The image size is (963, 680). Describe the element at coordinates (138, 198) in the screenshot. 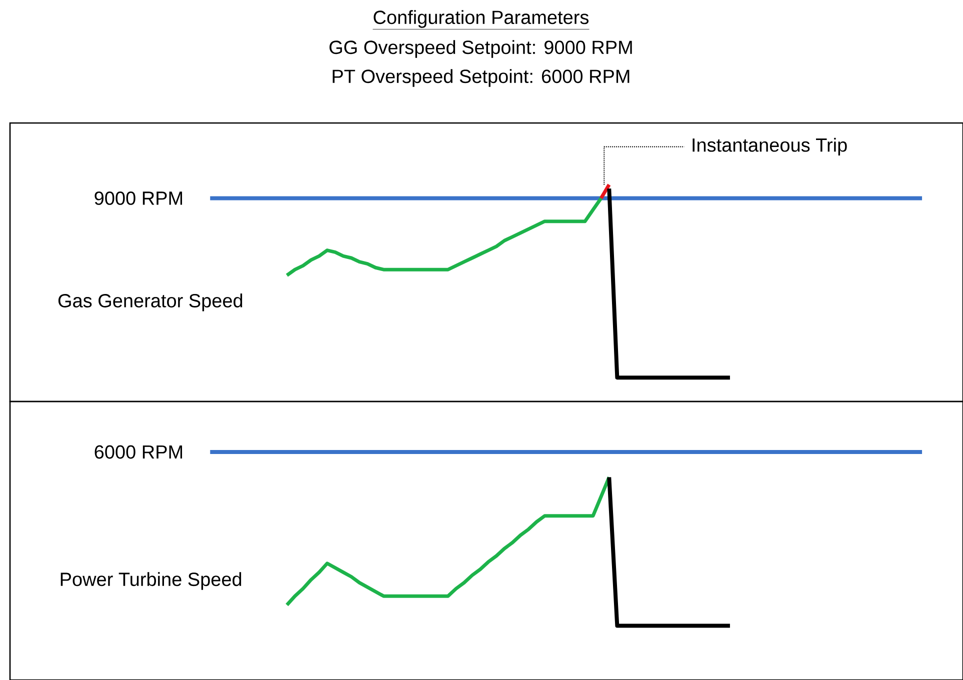

I see `ref-line-label: 9000 RPM` at that location.